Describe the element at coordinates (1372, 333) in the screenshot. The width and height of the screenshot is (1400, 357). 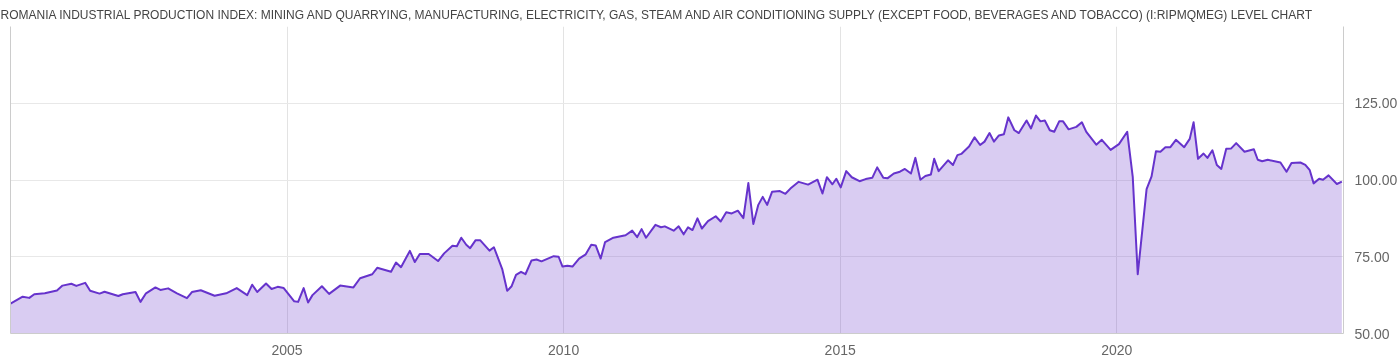
I see `y-tick-label: 50.00` at that location.